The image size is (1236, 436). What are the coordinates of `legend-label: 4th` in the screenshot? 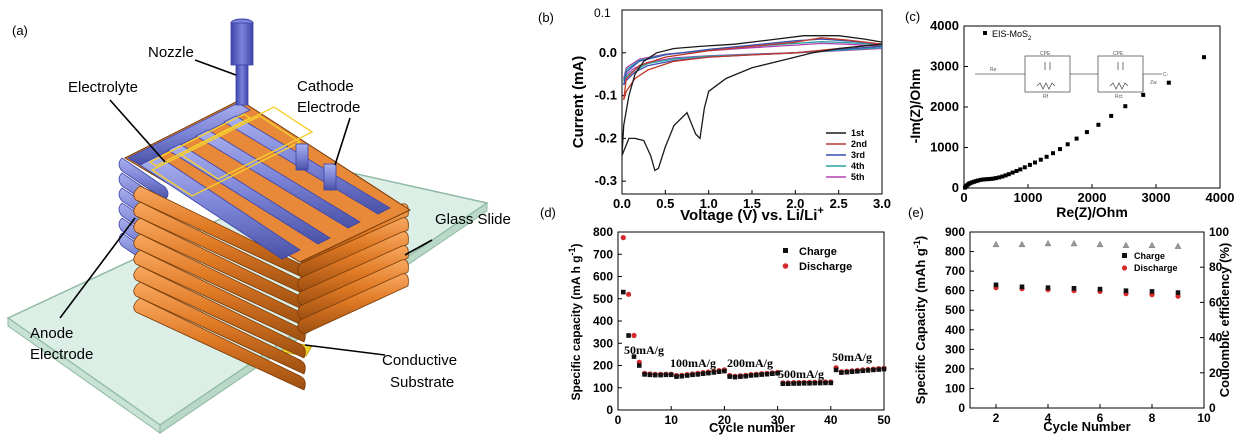 It's located at (858, 166).